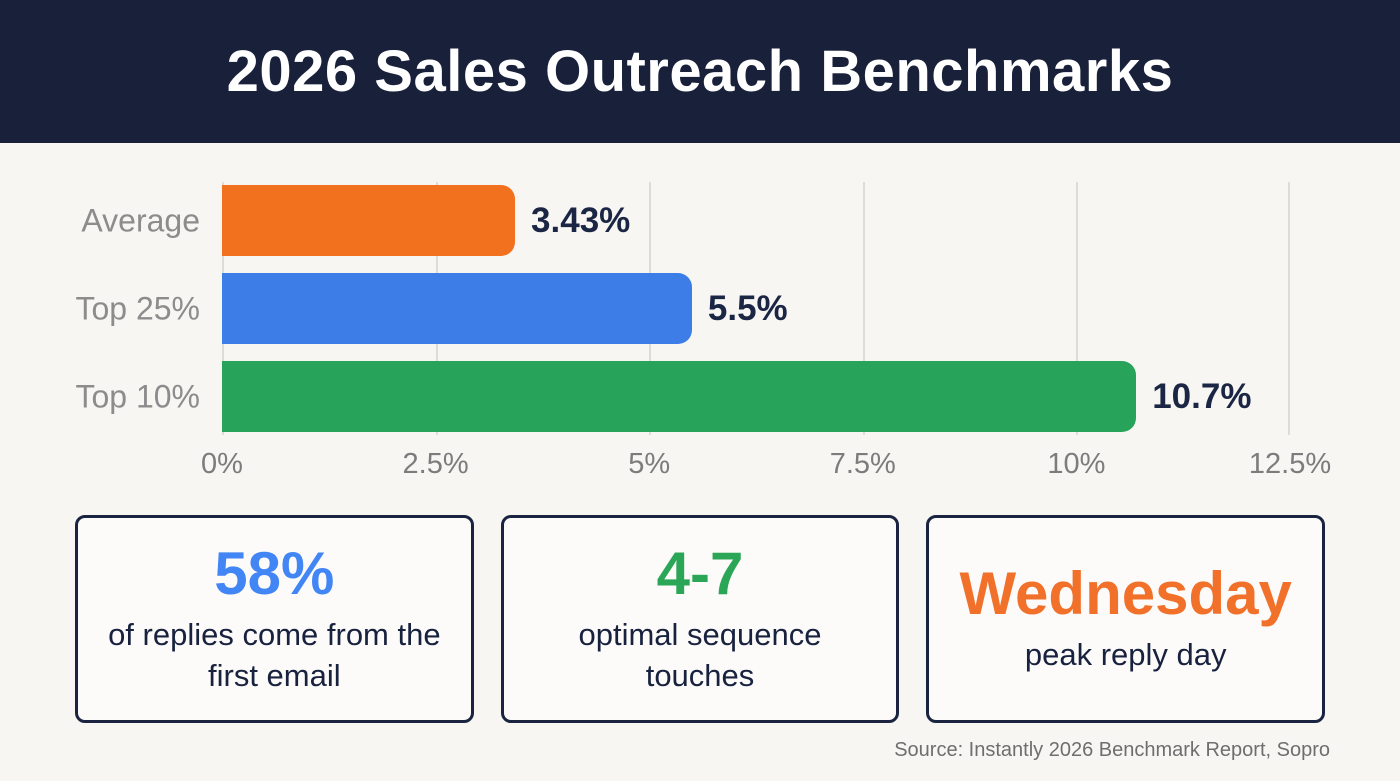  I want to click on stat-card-sequence-touches: 4-7 optimal sequence touches, so click(700, 619).